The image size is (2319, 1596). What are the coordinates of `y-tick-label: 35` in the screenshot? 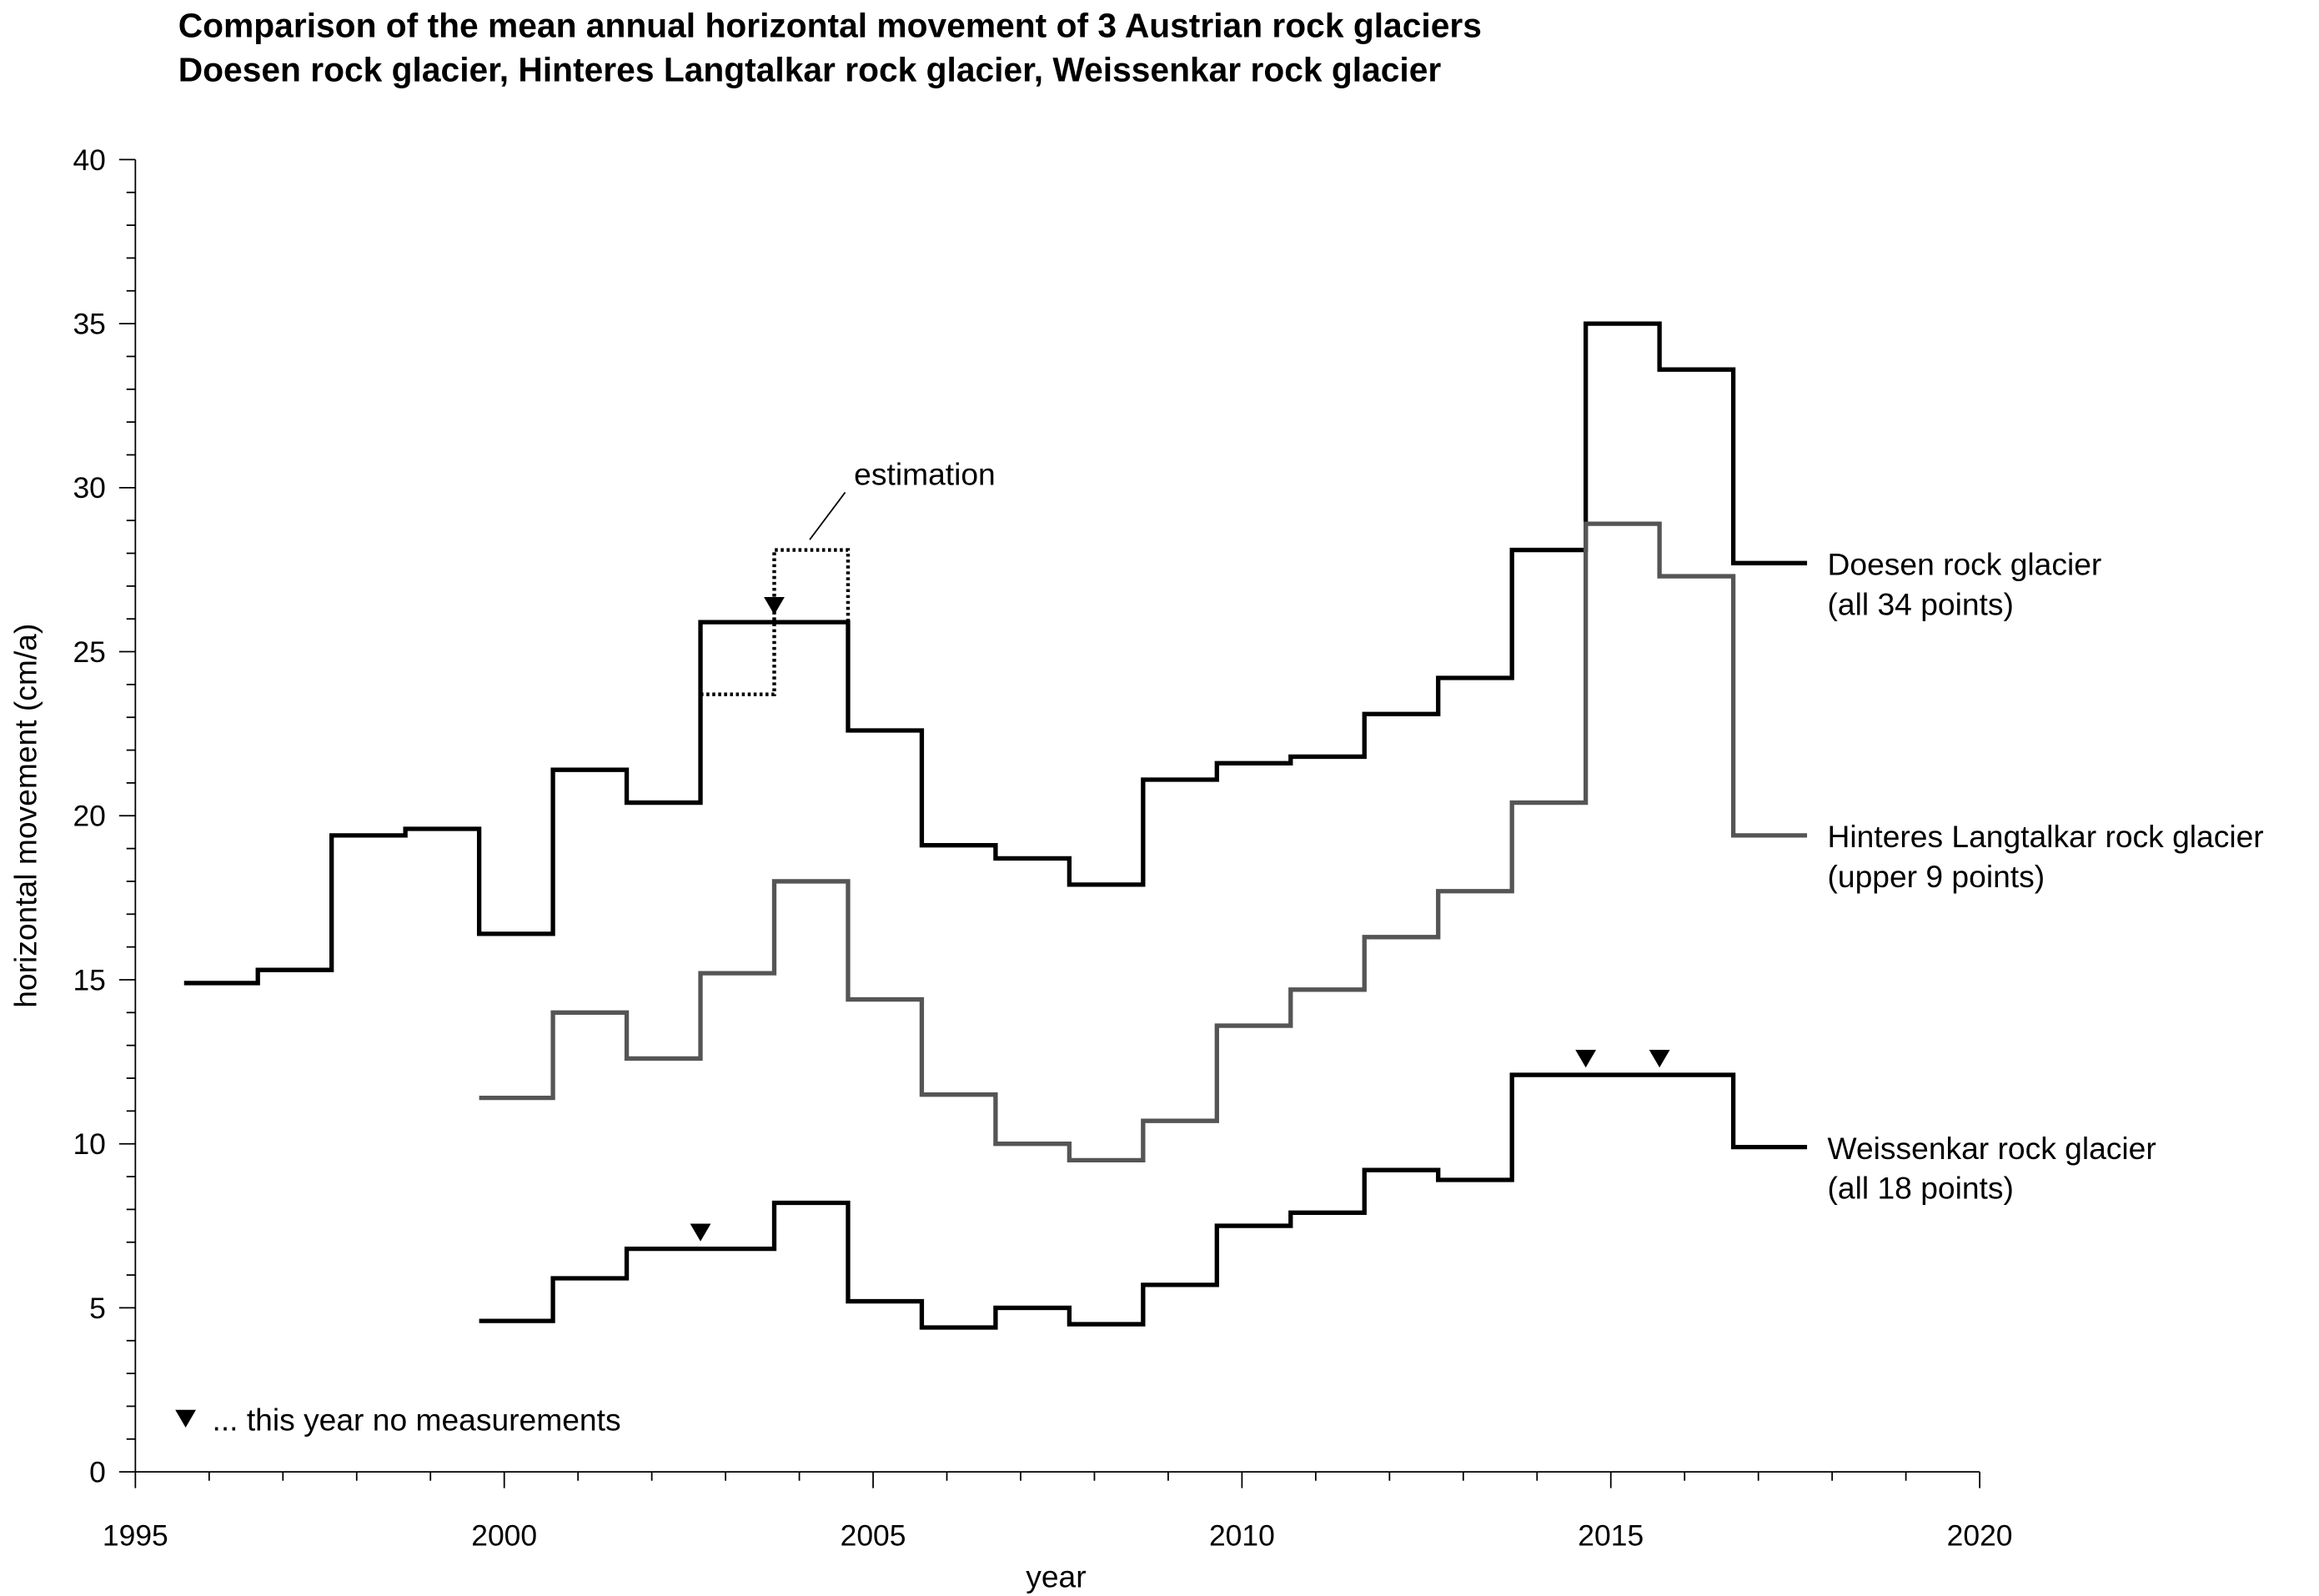 It's located at (89, 324).